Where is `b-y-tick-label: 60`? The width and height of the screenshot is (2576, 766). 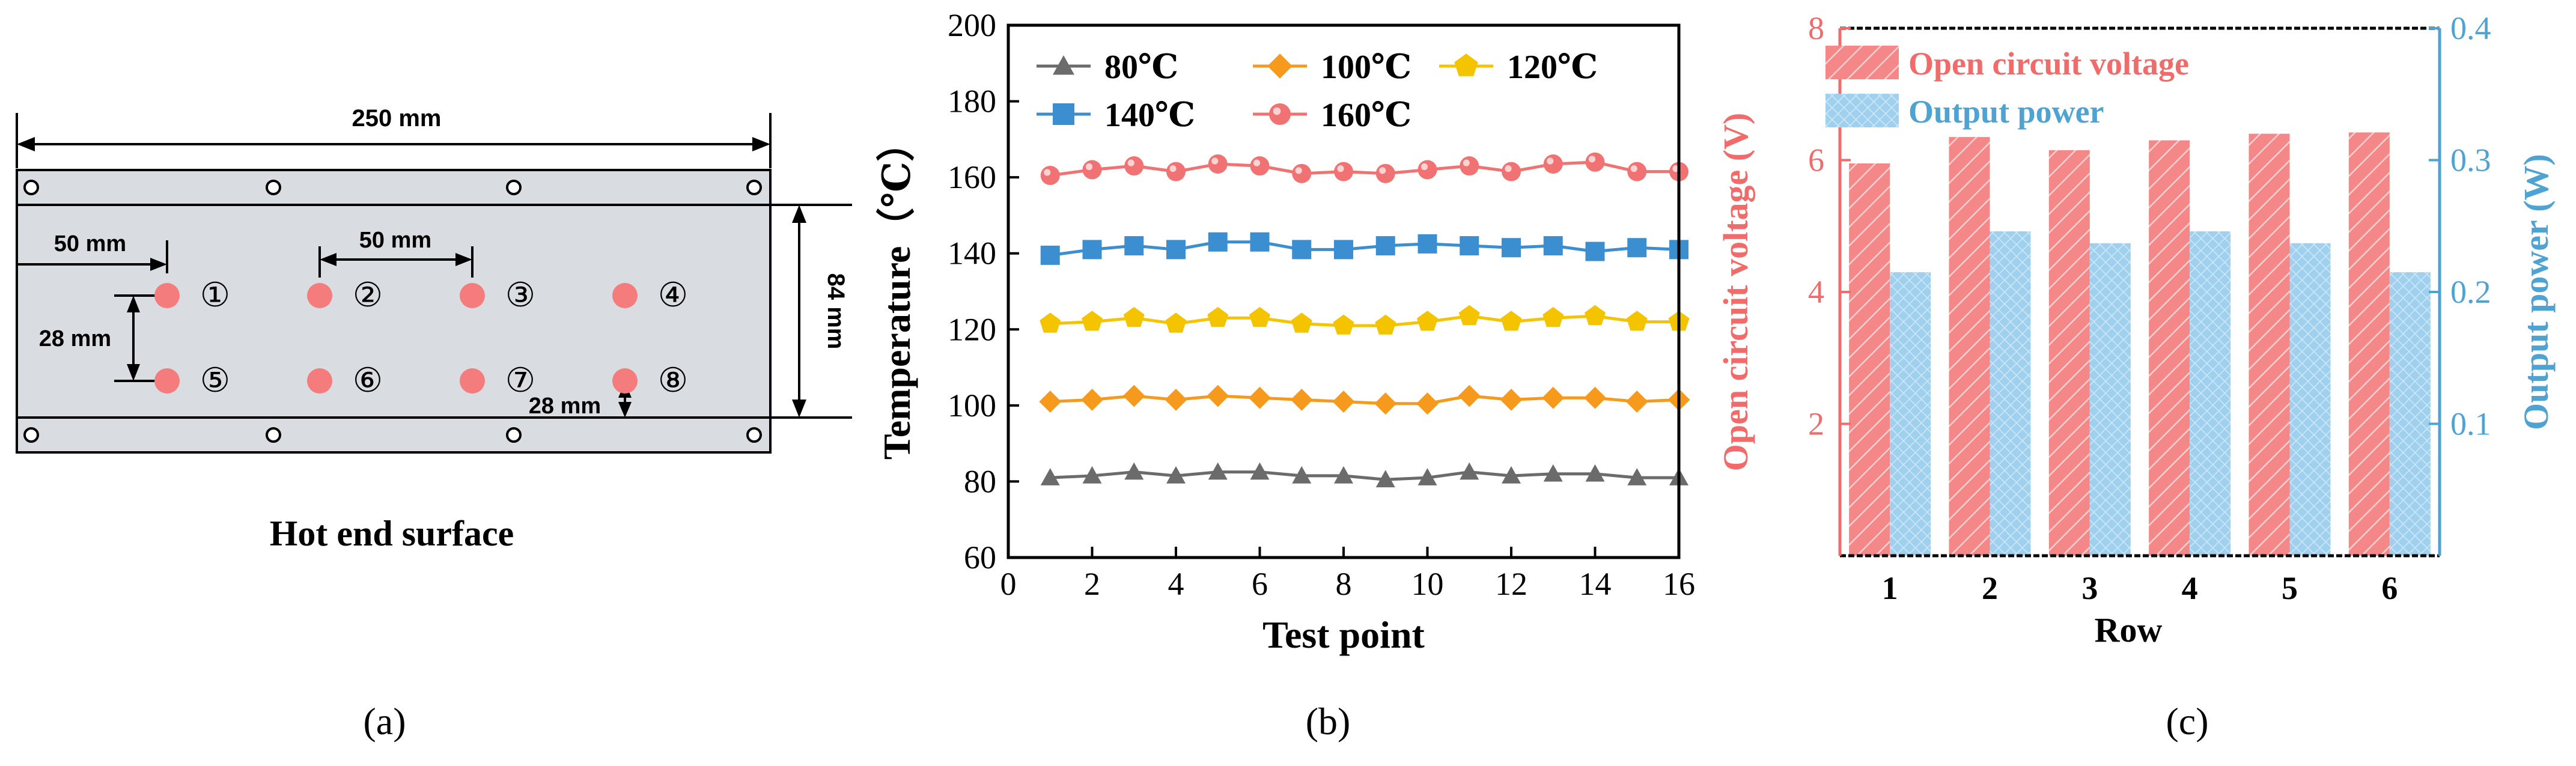
b-y-tick-label: 60 is located at coordinates (980, 558).